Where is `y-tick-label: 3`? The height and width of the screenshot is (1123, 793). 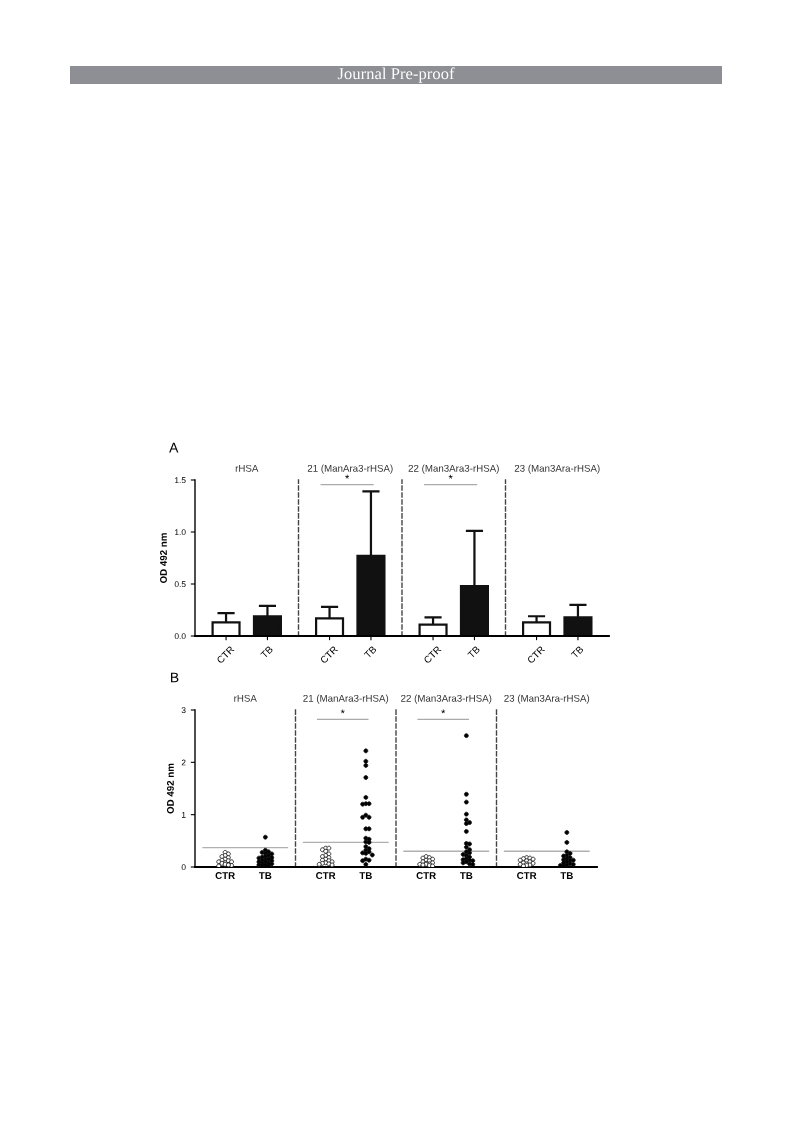 y-tick-label: 3 is located at coordinates (183, 710).